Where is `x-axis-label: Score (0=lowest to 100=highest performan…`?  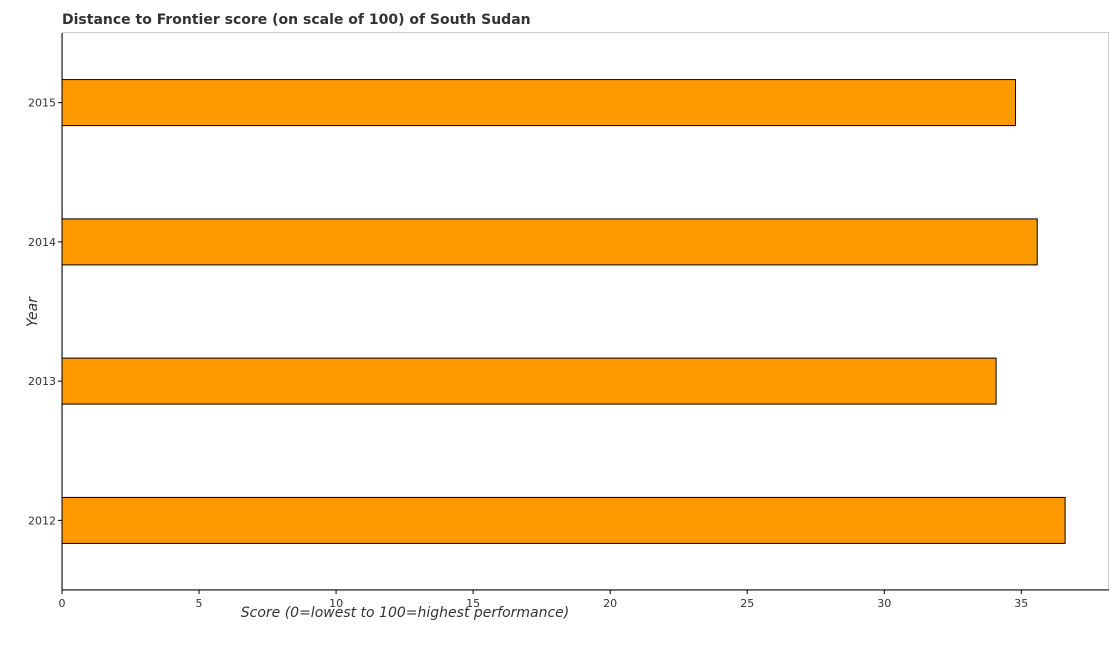
x-axis-label: Score (0=lowest to 100=highest performan… is located at coordinates (405, 613).